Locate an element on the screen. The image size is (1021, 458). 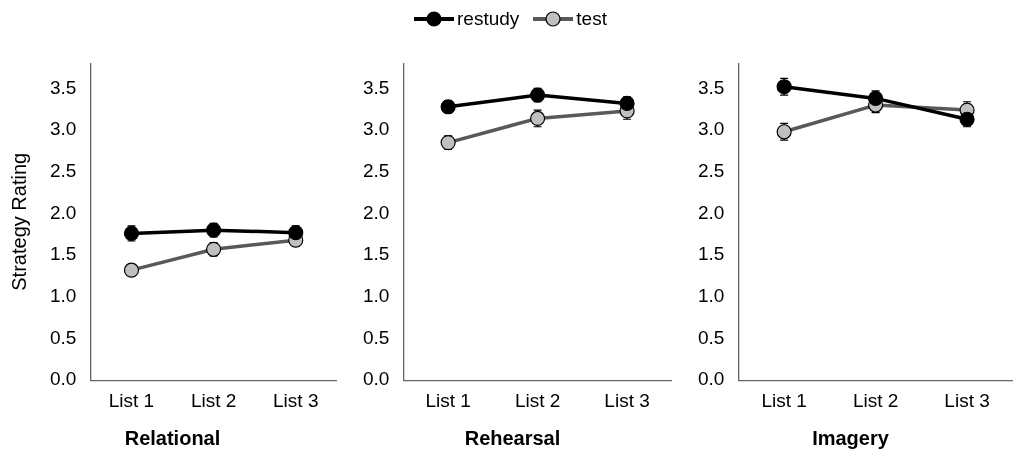
legend-label: restudy is located at coordinates (488, 19).